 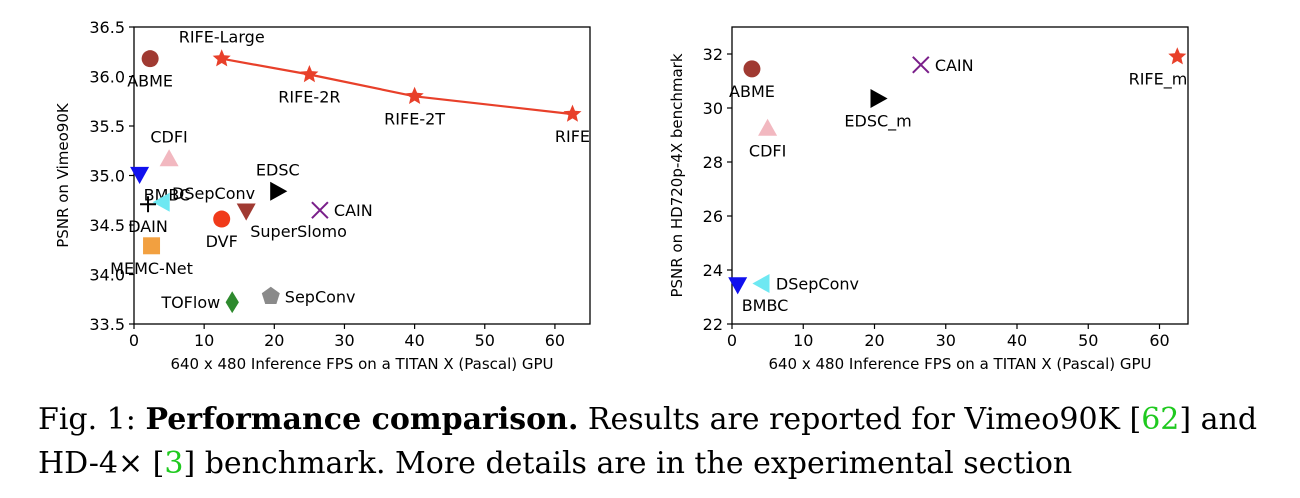 What do you see at coordinates (279, 191) in the screenshot?
I see `edsc-marker` at bounding box center [279, 191].